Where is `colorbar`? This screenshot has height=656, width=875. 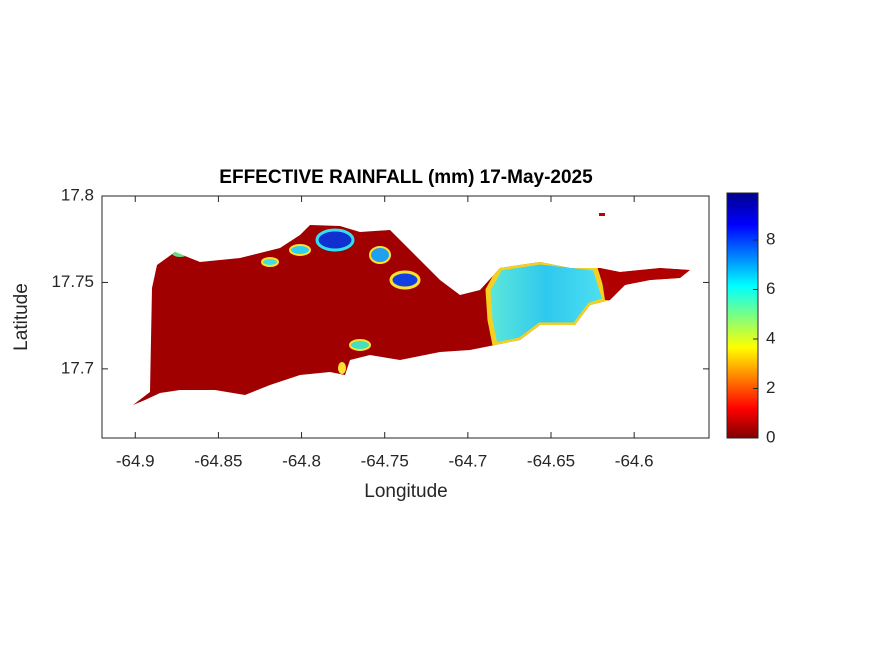
colorbar is located at coordinates (742, 315).